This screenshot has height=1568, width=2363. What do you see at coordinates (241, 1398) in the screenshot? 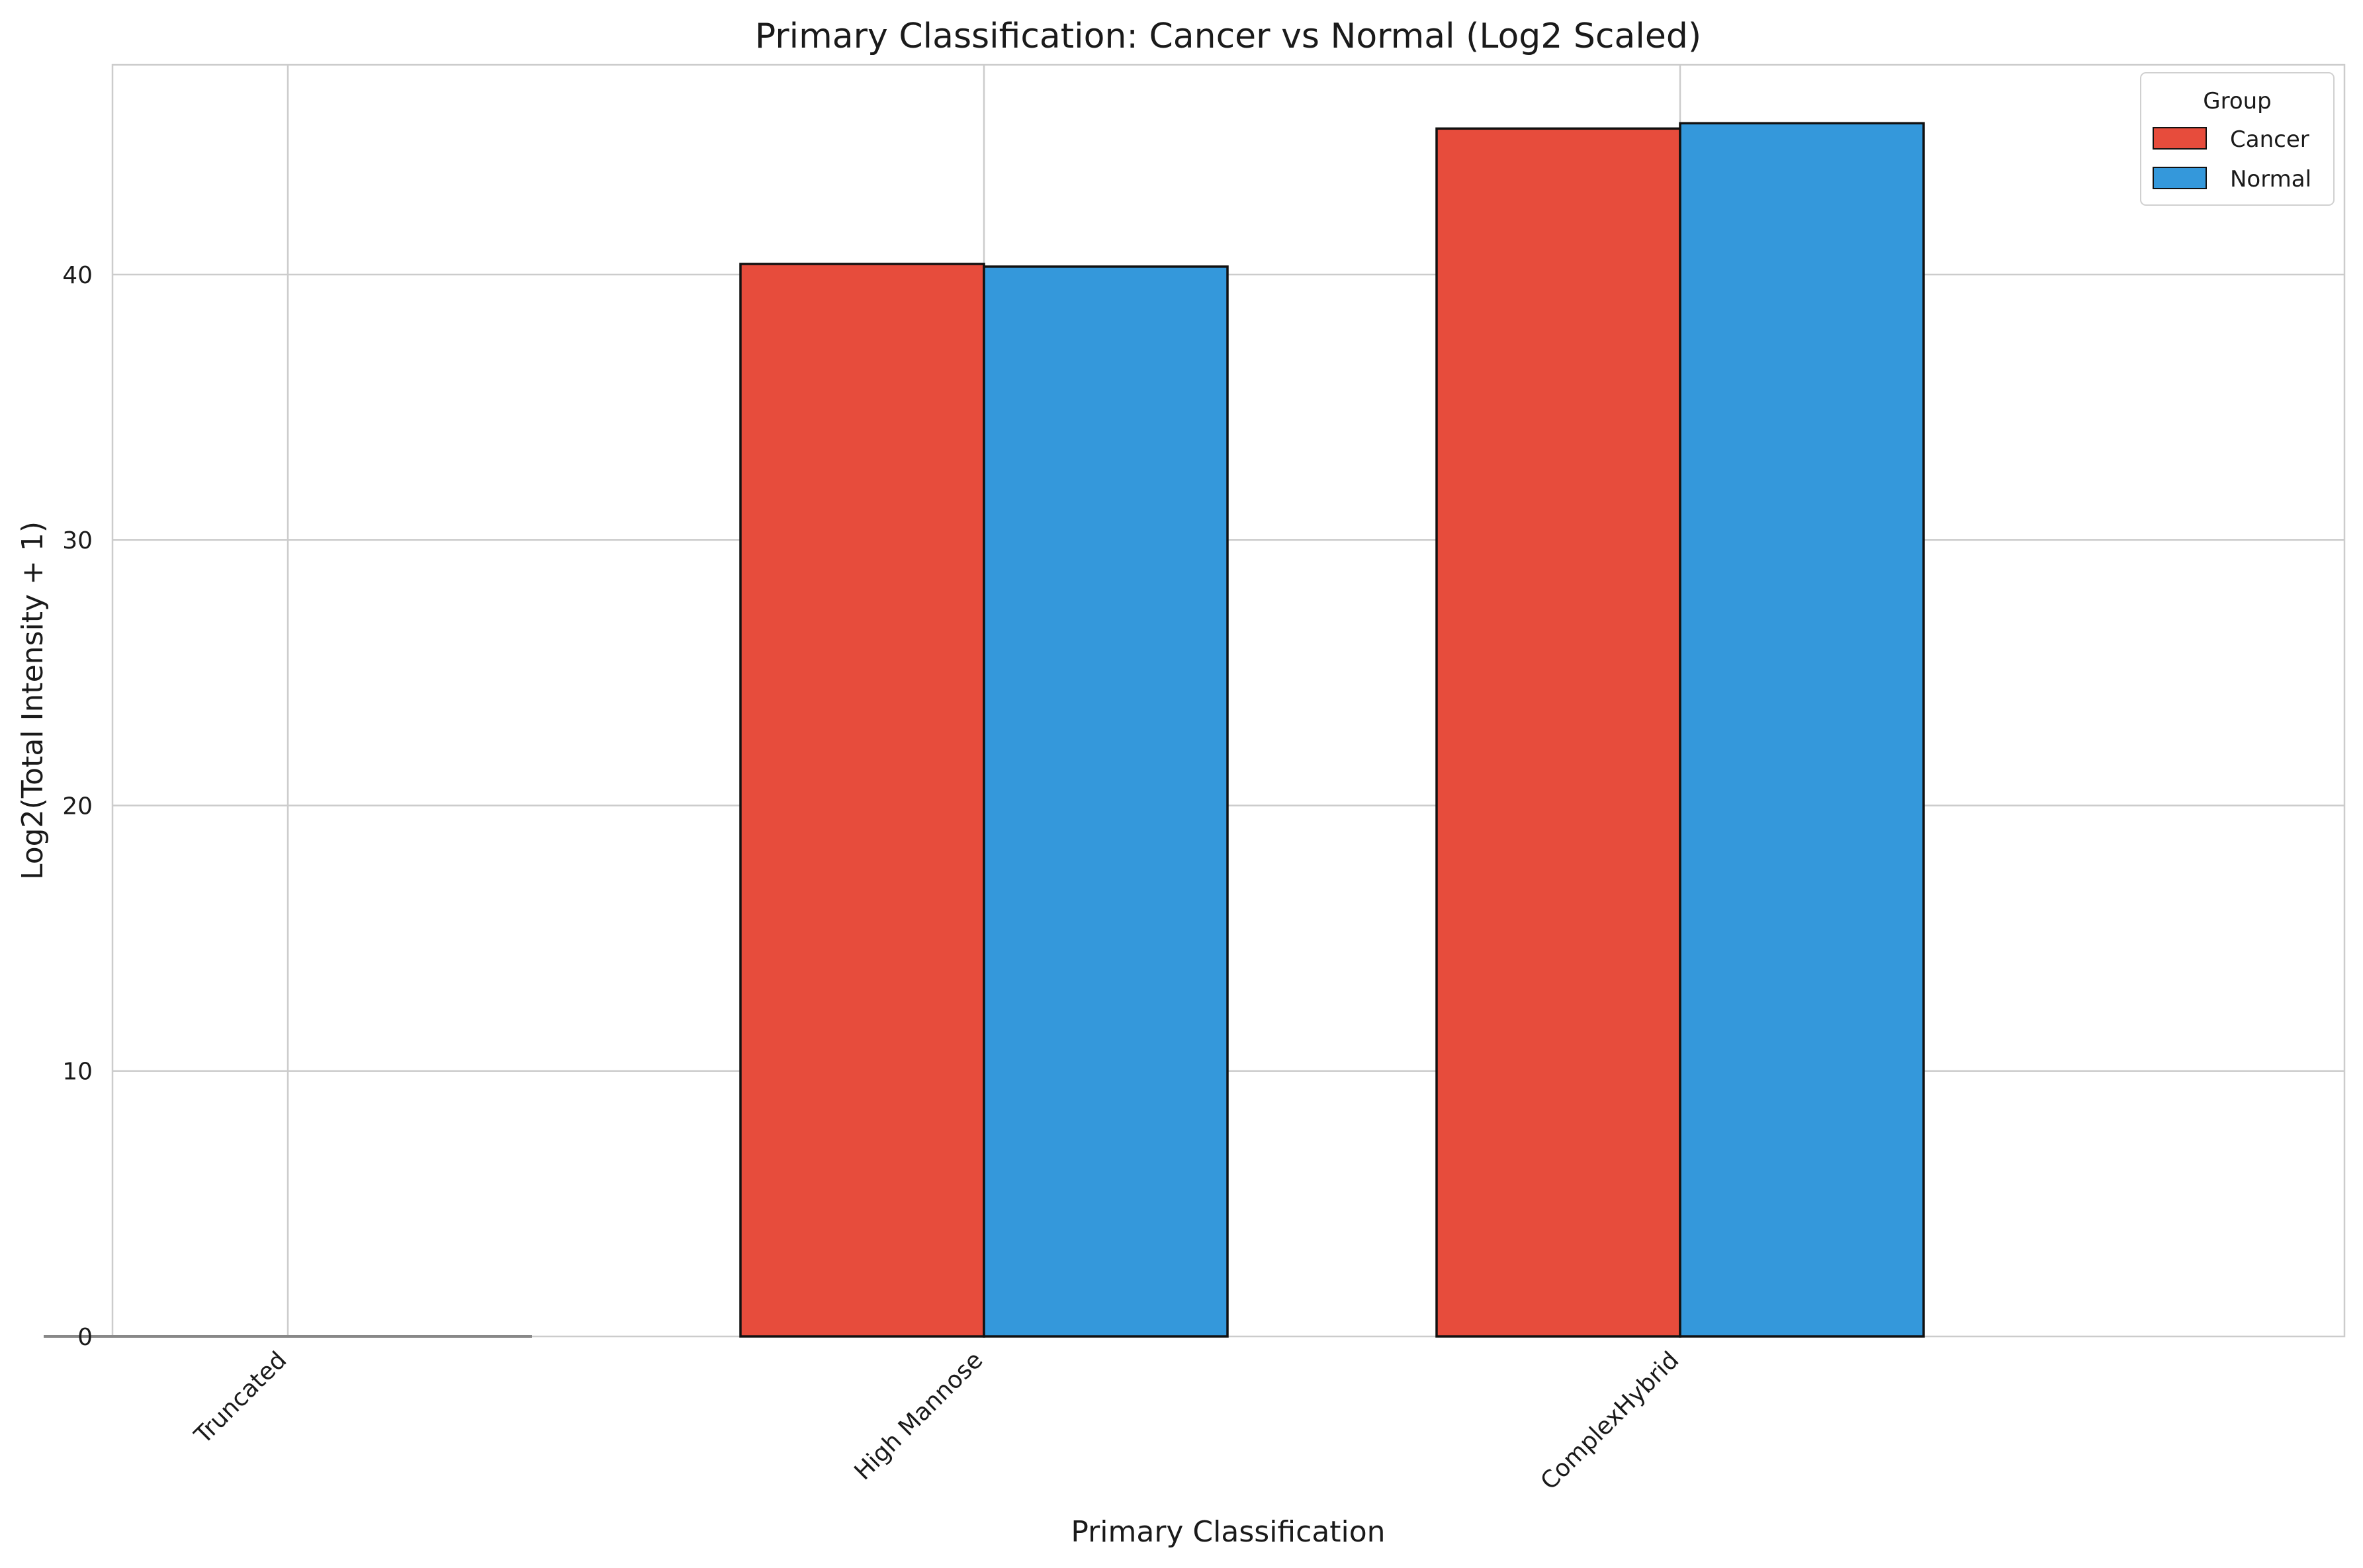
I see `x-tick-label: Truncated` at bounding box center [241, 1398].